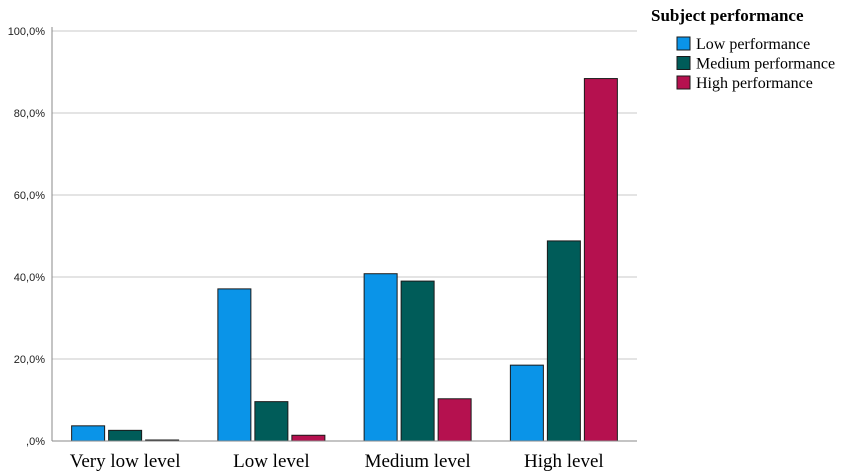 This screenshot has width=854, height=472. I want to click on legend-label: Low performance, so click(753, 44).